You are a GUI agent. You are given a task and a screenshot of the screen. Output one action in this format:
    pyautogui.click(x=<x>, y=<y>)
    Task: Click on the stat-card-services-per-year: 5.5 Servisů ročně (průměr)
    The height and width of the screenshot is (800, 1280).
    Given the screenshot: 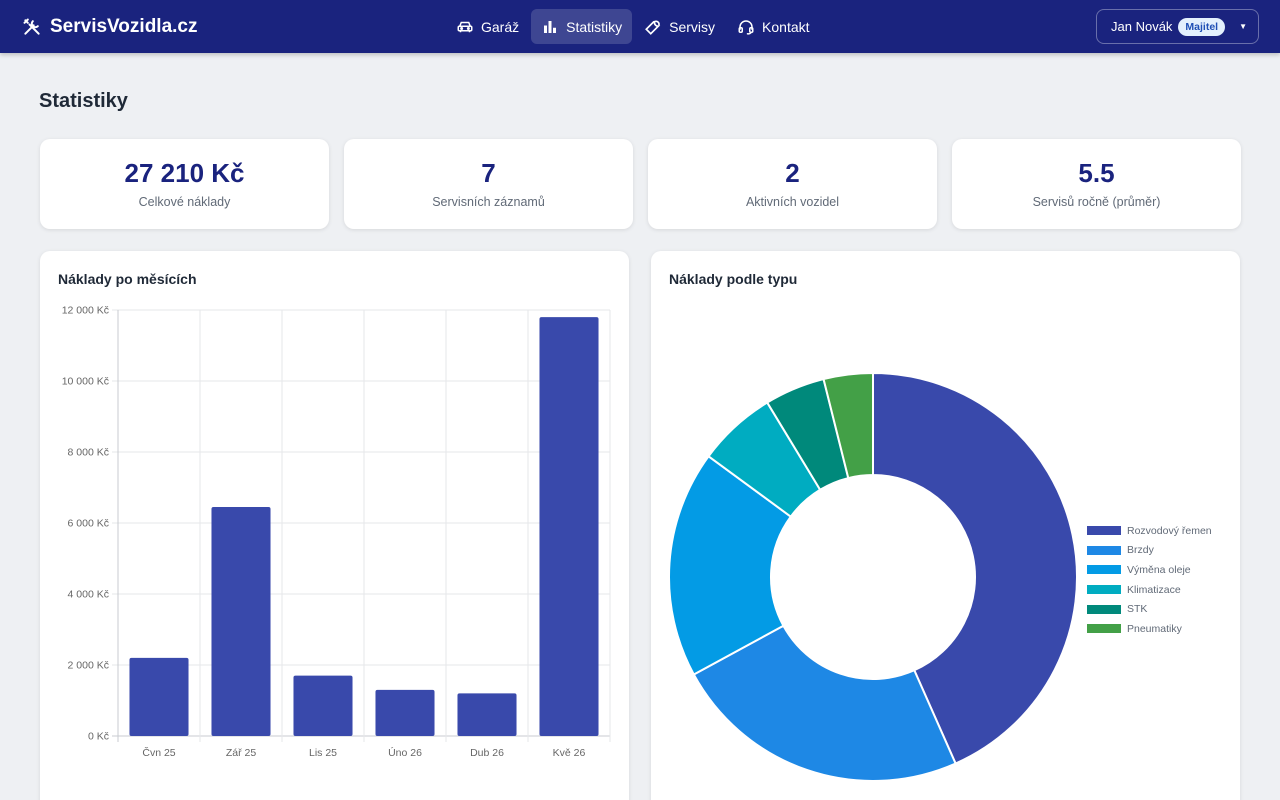 What is the action you would take?
    pyautogui.click(x=1096, y=184)
    